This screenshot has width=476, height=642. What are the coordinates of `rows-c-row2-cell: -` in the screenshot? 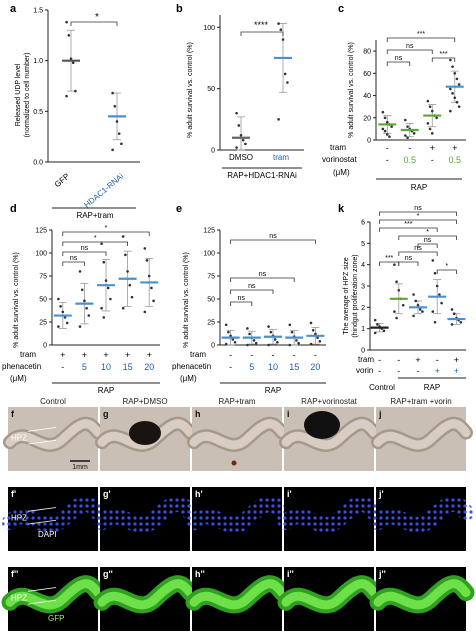 It's located at (387, 160).